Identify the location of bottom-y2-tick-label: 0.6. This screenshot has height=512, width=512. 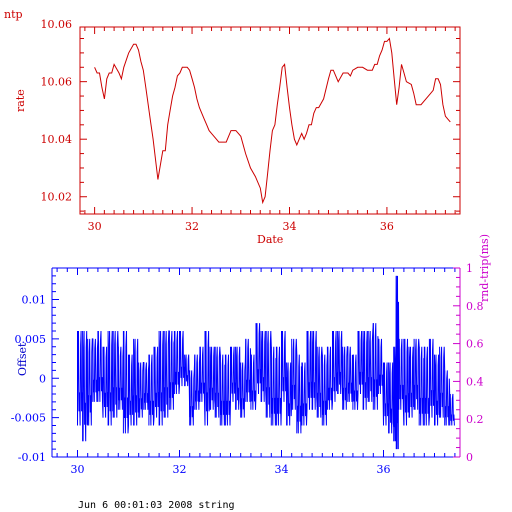
(475, 344).